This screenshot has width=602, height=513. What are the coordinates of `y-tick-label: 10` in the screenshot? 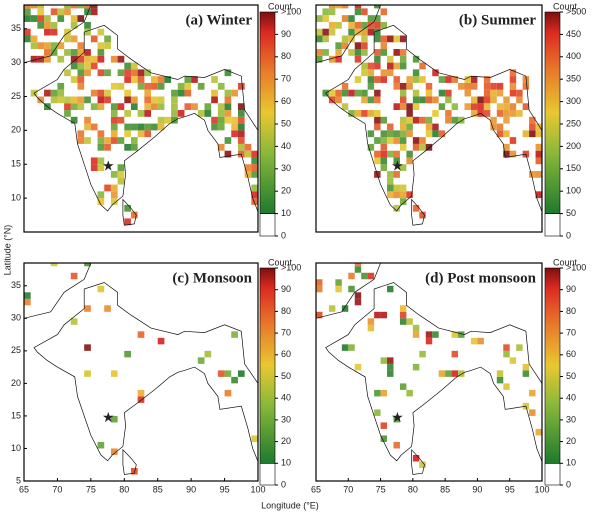 It's located at (16, 197).